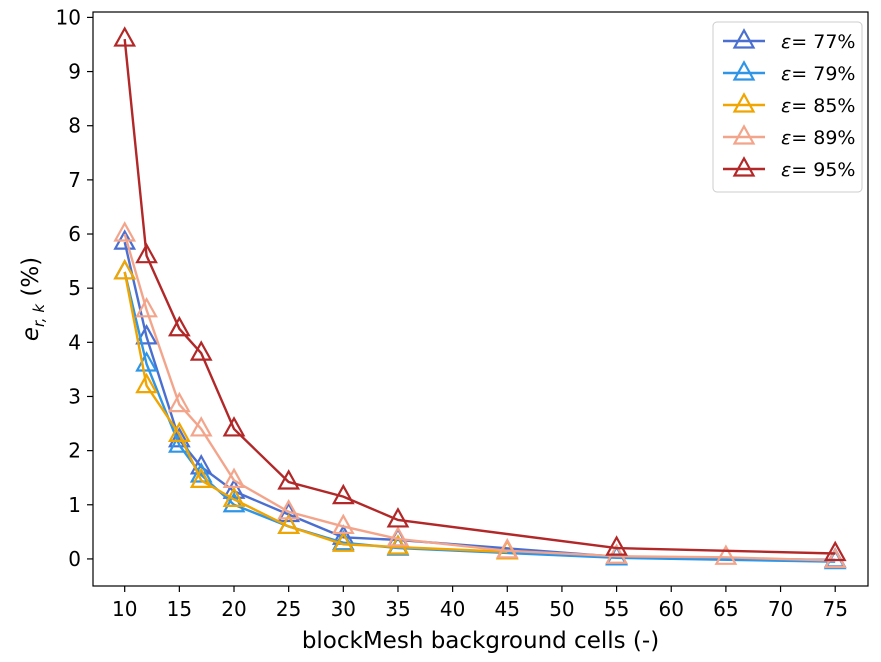  I want to click on y-tick-label: 8, so click(74, 126).